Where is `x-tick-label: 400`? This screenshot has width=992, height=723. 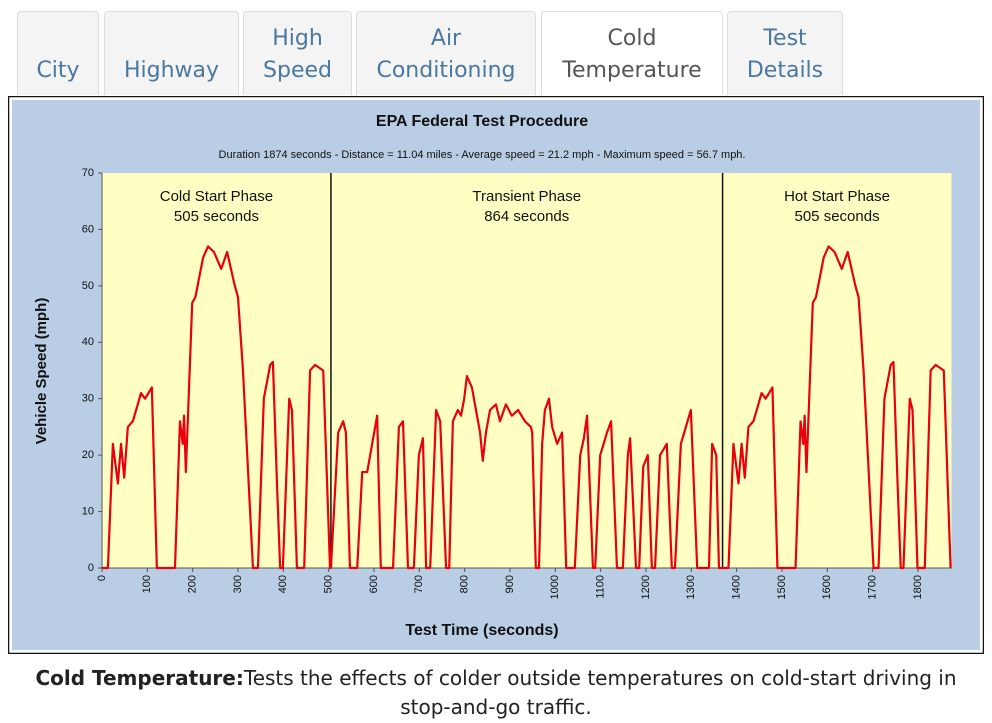
x-tick-label: 400 is located at coordinates (283, 584).